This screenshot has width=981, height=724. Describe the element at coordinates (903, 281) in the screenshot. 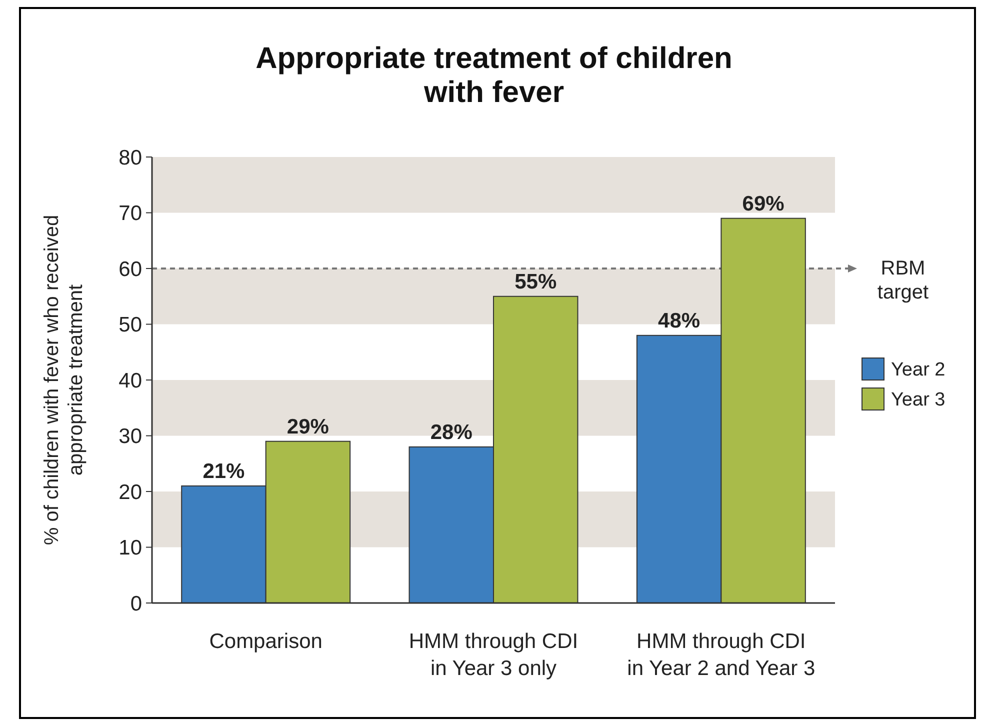

I see `ref-line-label: RBM target` at that location.